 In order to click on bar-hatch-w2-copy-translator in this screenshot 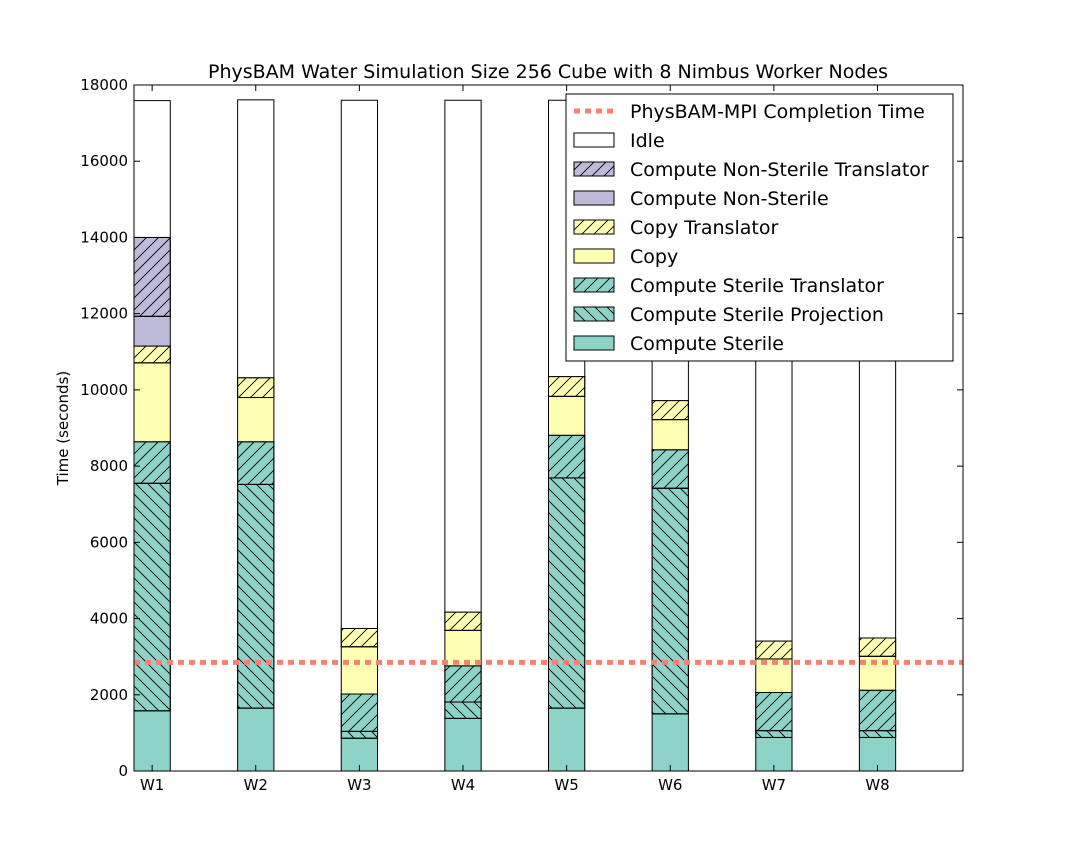, I will do `click(256, 388)`.